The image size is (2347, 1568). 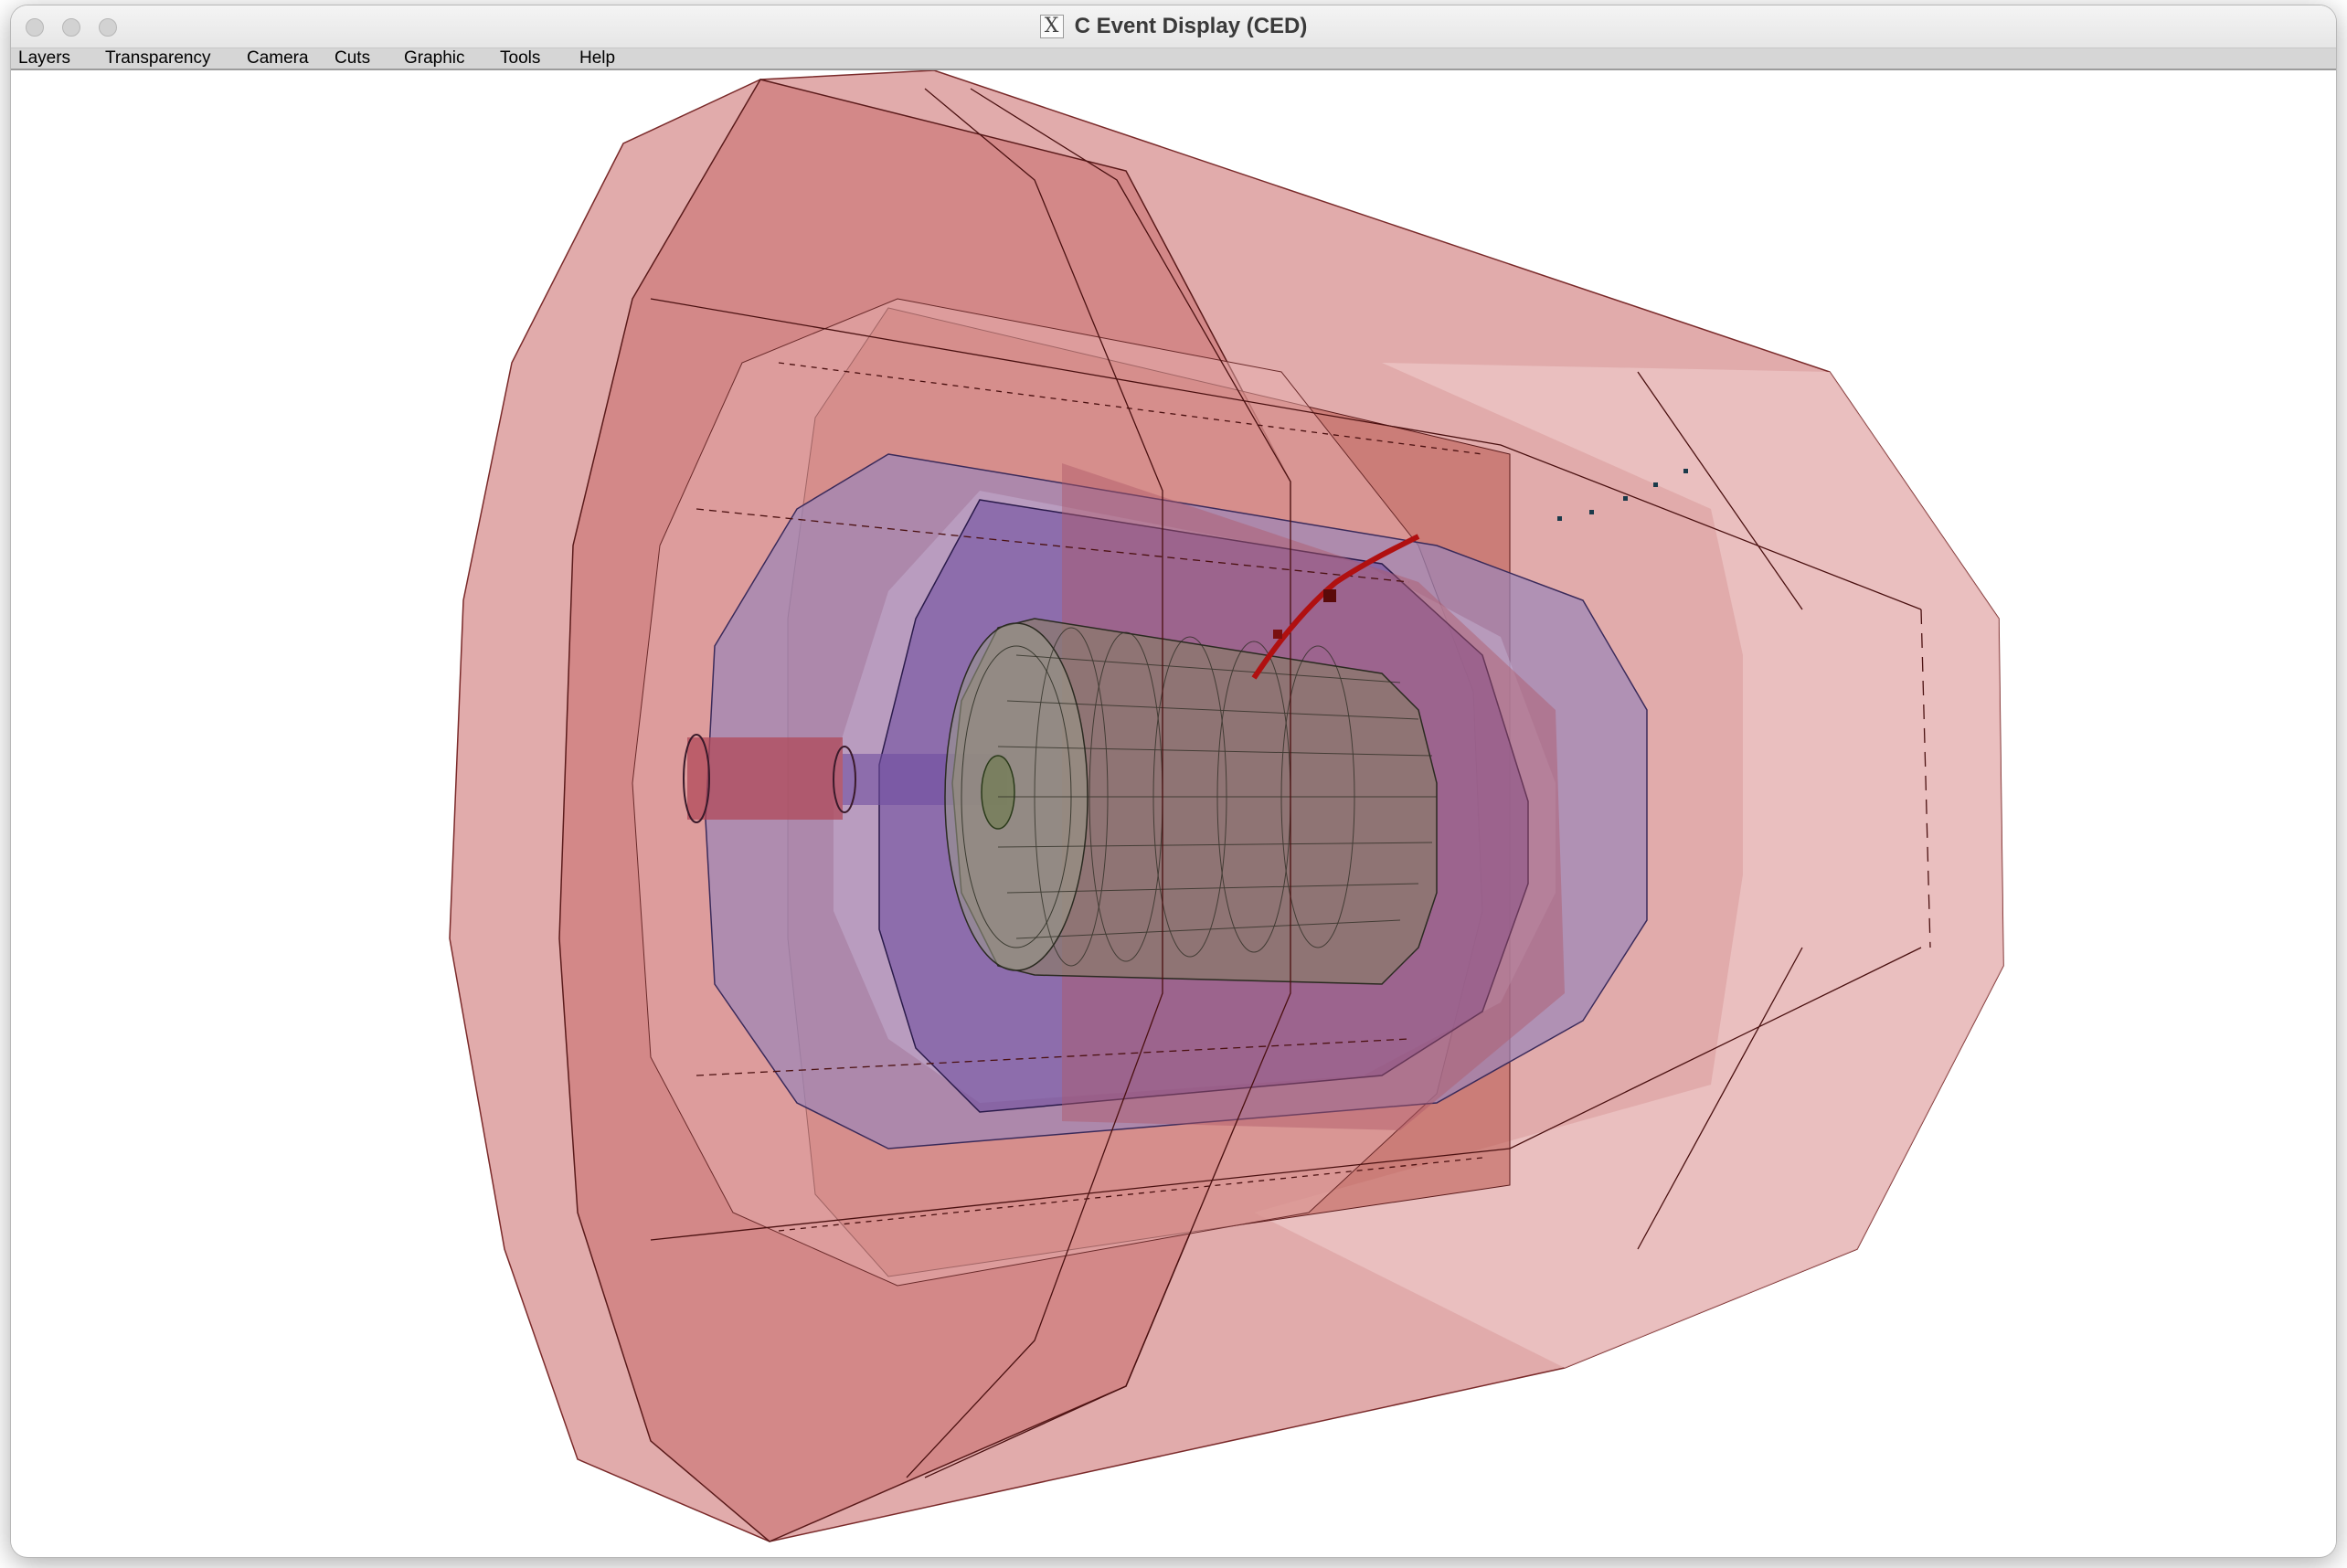 I want to click on beam-pipe-end-left, so click(x=696, y=778).